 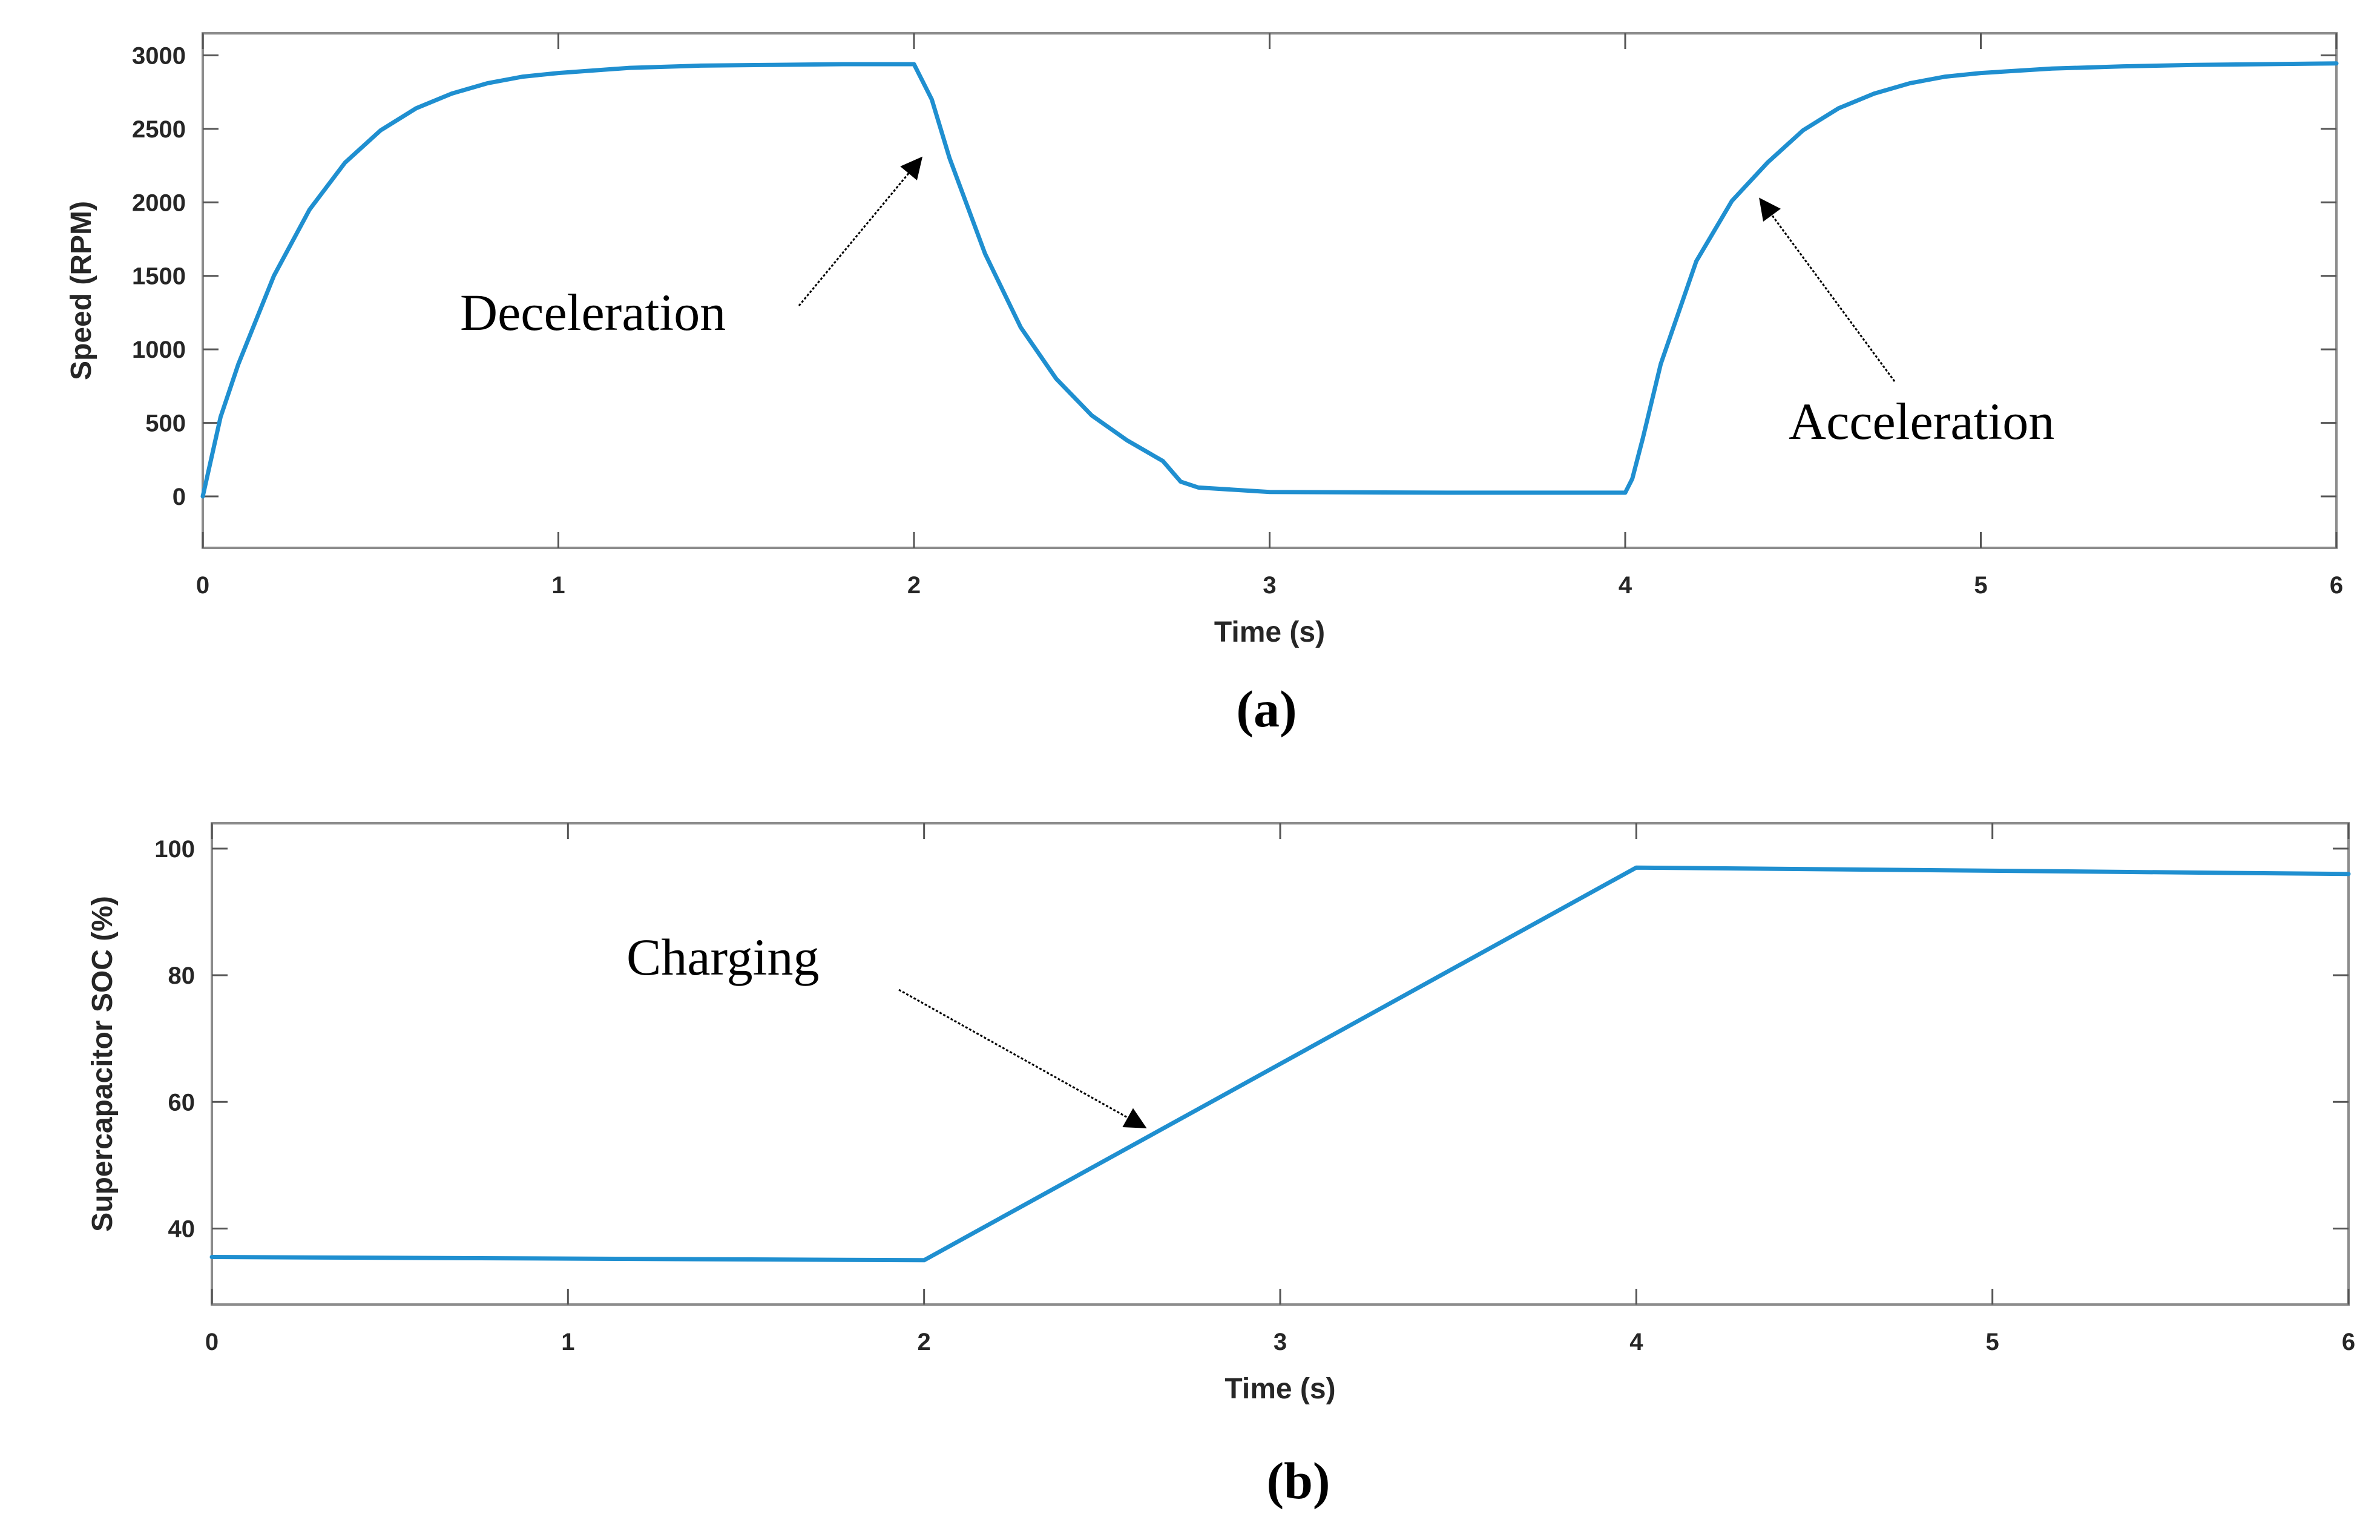 What do you see at coordinates (159, 56) in the screenshot?
I see `y-tick-label: 3000` at bounding box center [159, 56].